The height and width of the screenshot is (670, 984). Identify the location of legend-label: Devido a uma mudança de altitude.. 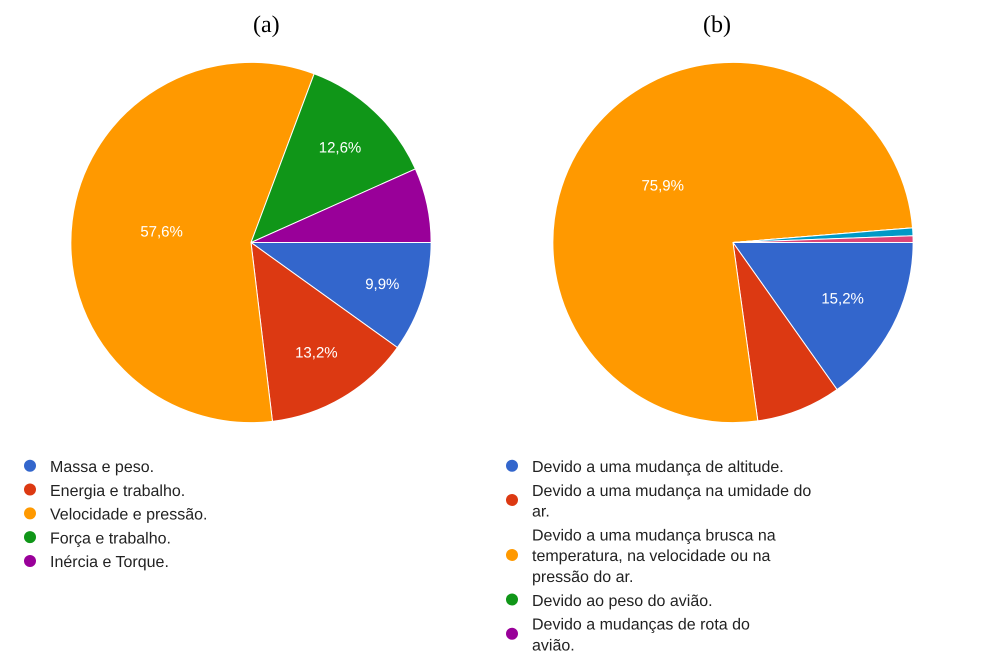
(658, 467).